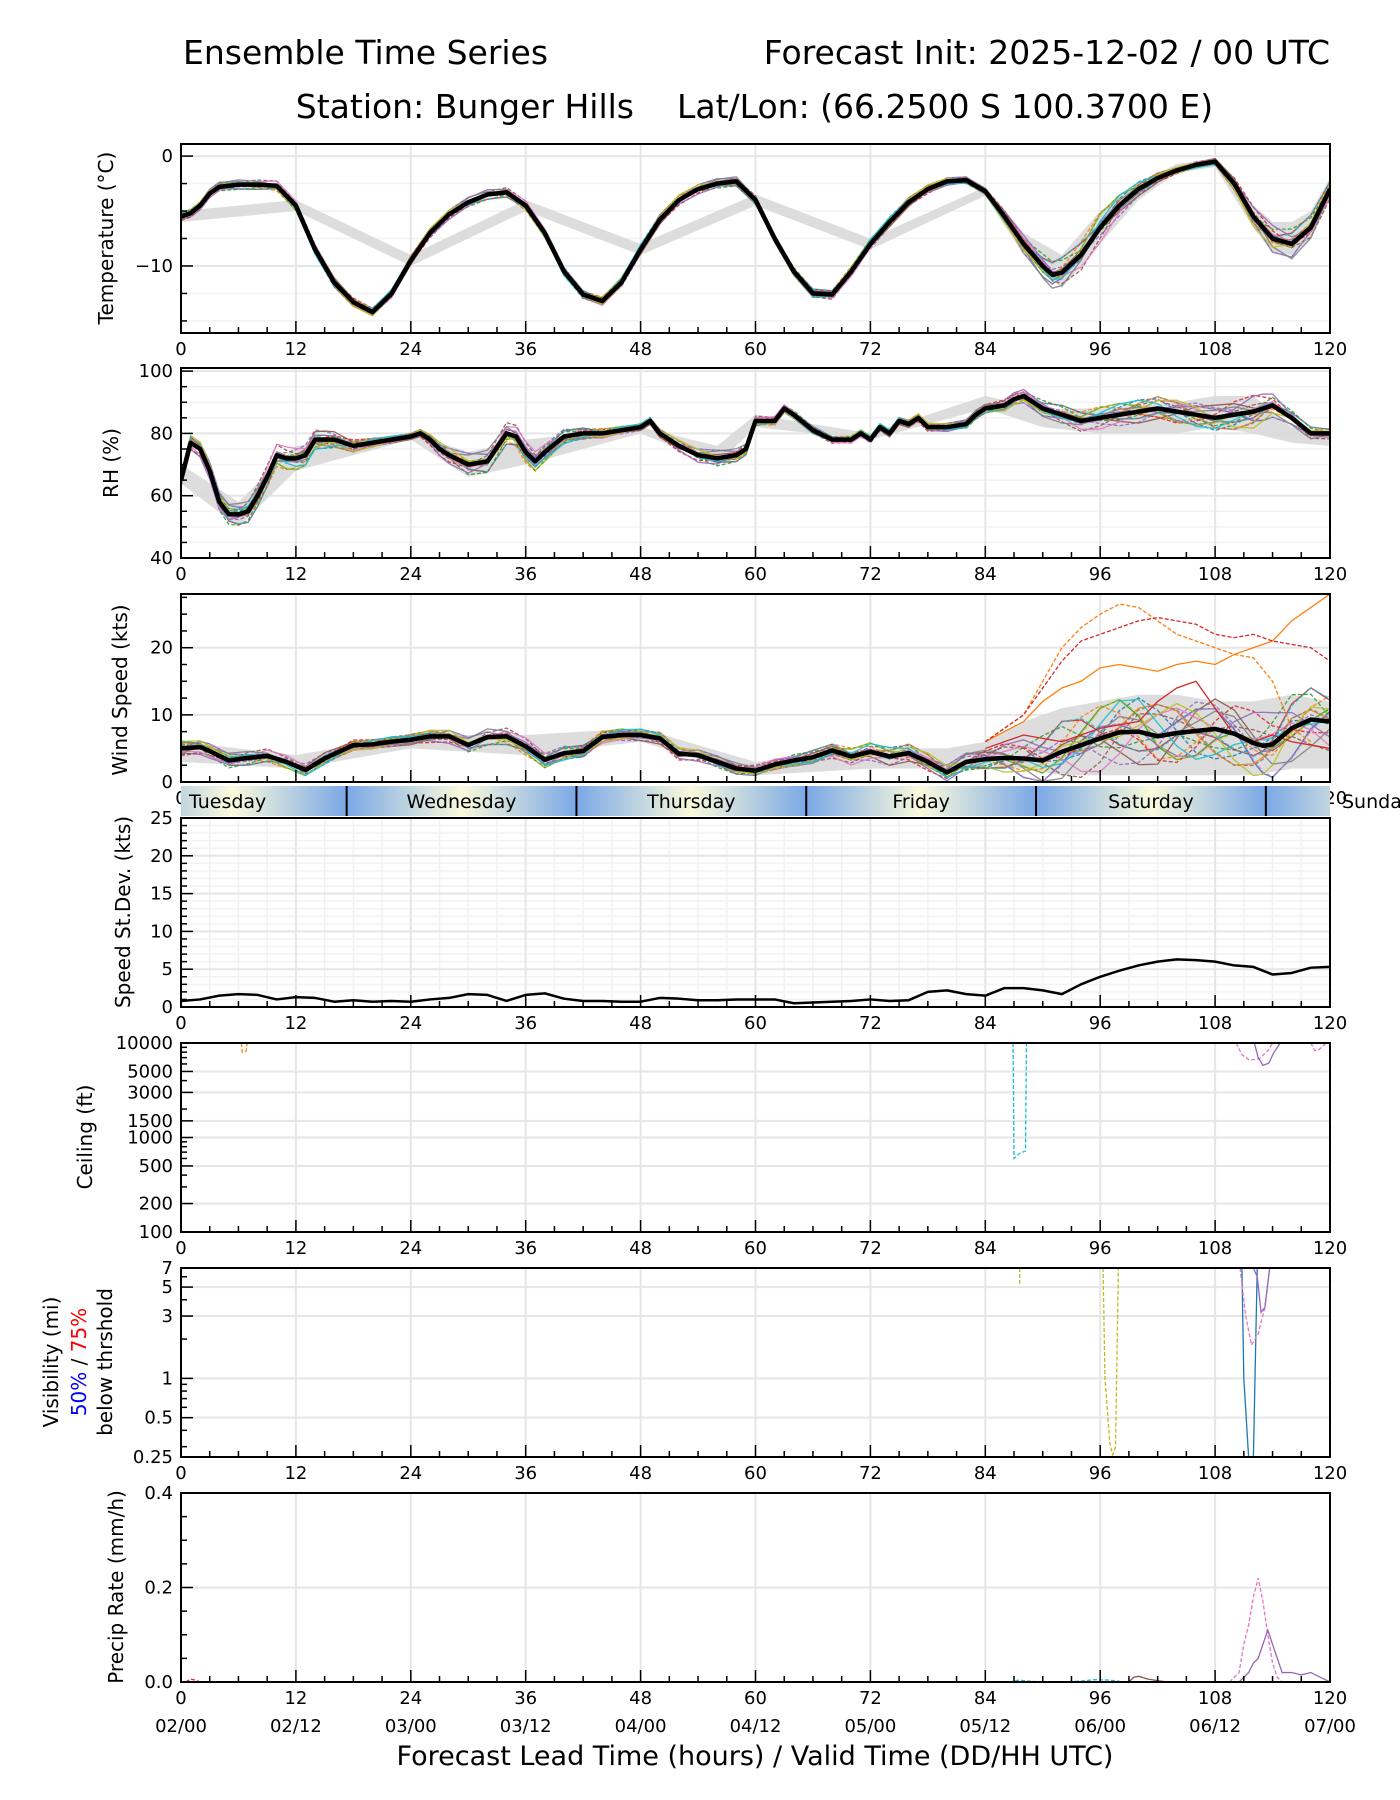  I want to click on day-label: Wednesday, so click(462, 802).